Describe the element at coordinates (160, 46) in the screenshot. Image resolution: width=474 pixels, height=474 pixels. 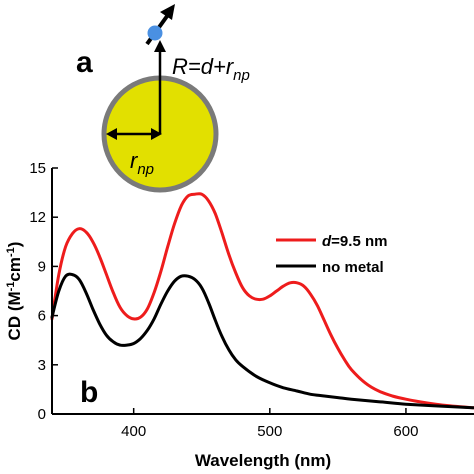
I see `distance-arrow-head-icon` at that location.